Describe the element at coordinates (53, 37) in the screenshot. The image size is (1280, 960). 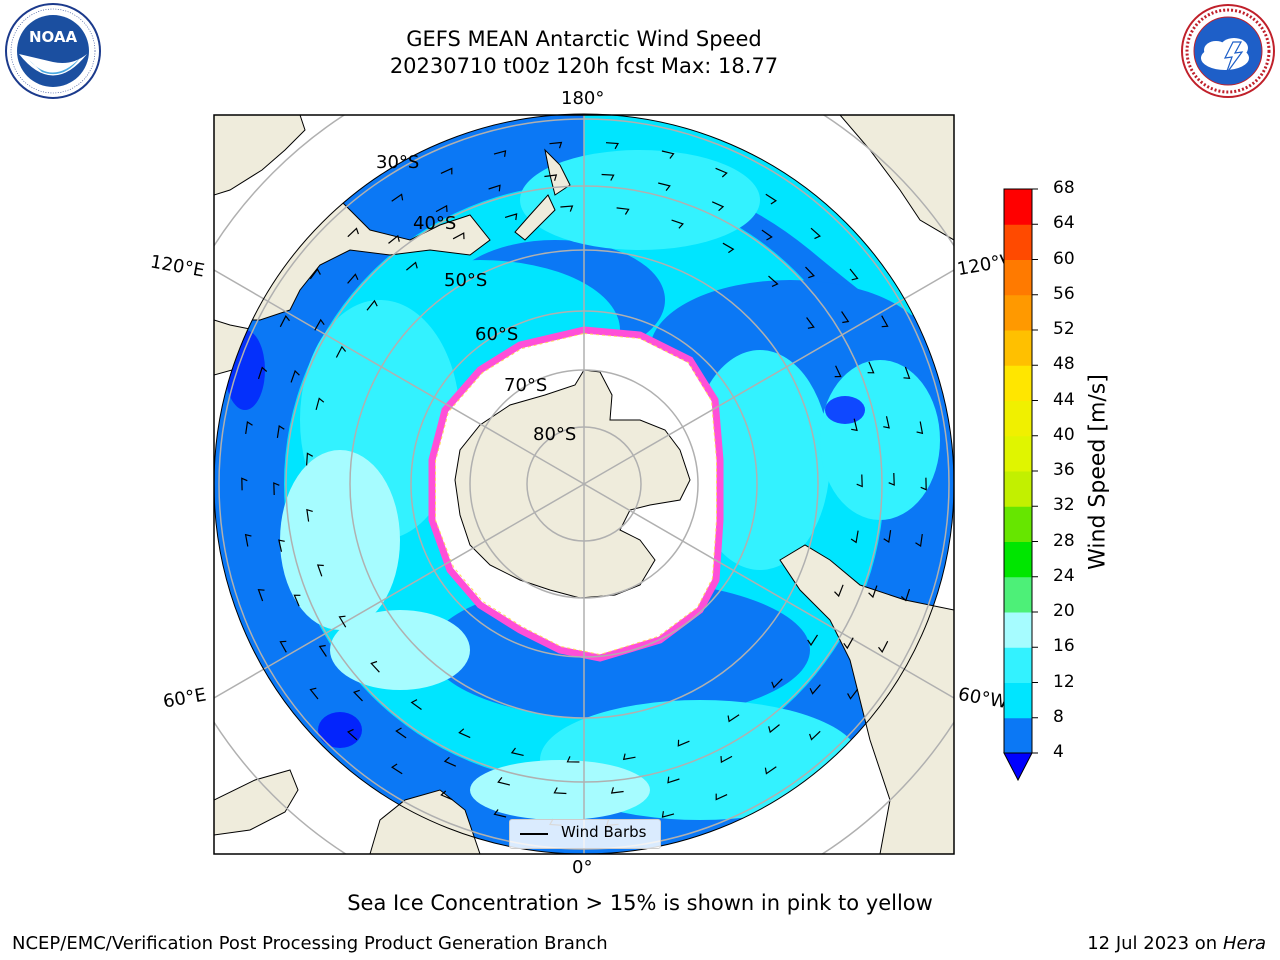
I see `noaa-logo-text: NOAA` at that location.